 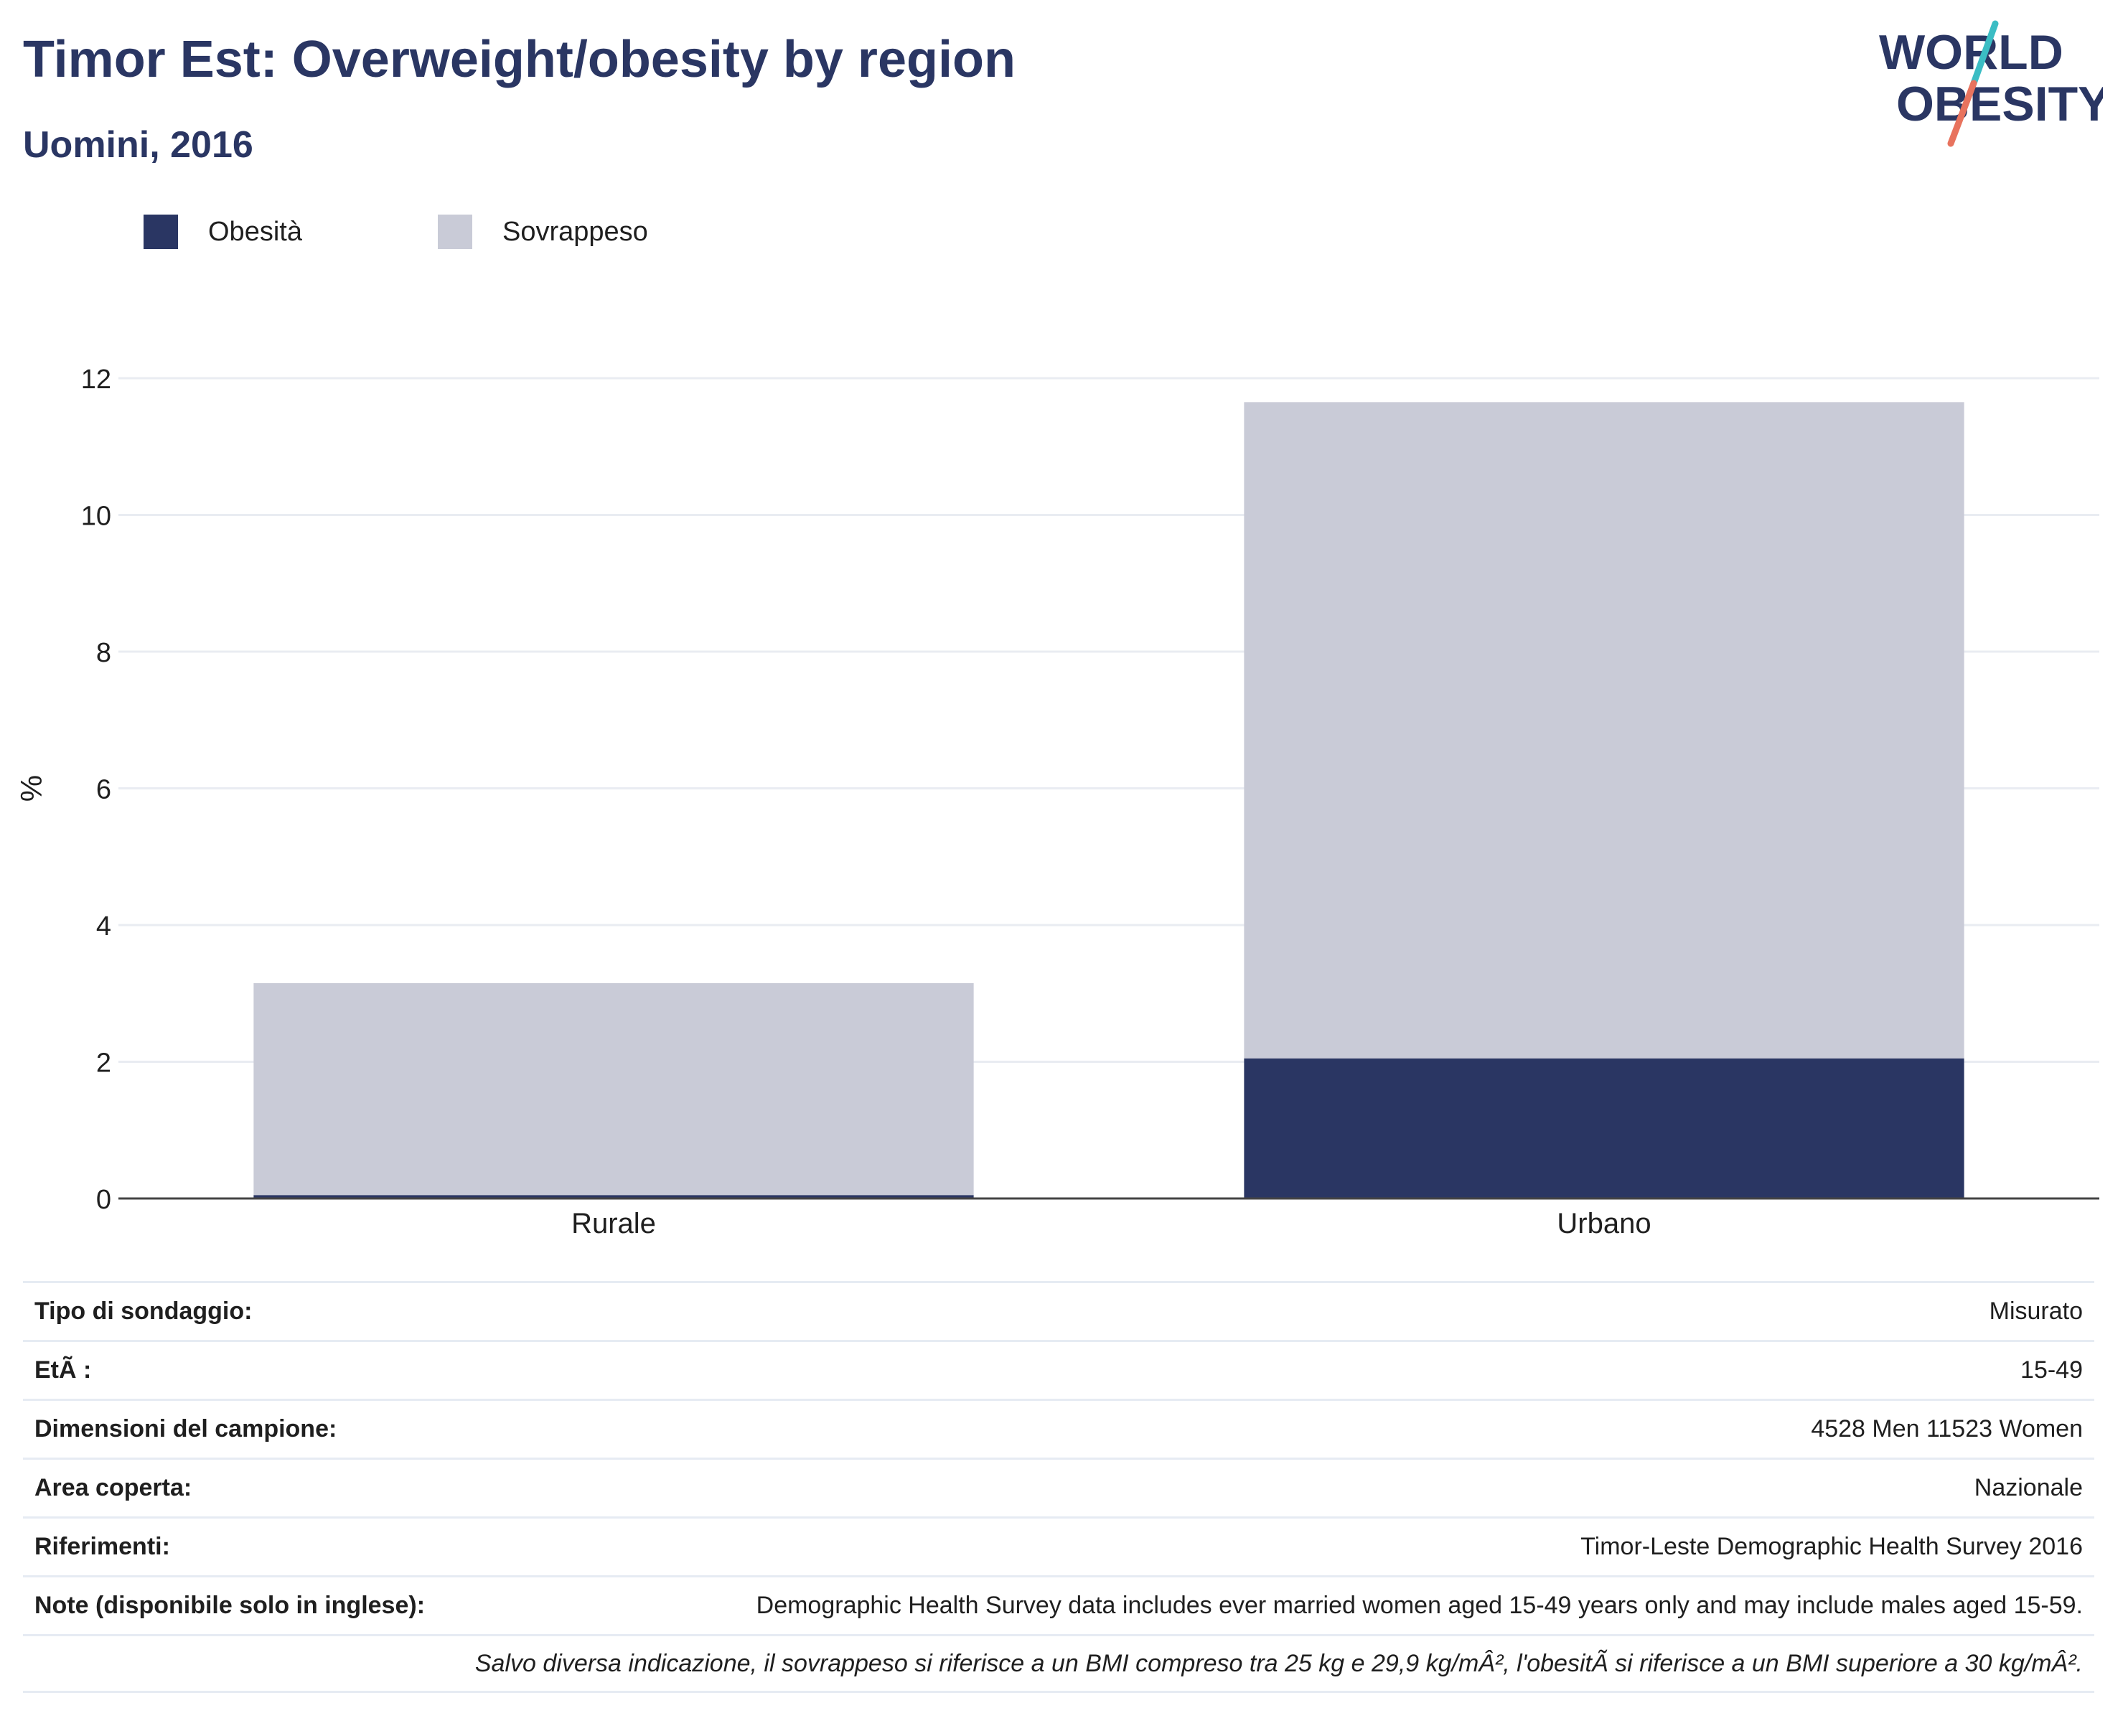 What do you see at coordinates (1058, 1310) in the screenshot?
I see `info-row-survey-type: Tipo di sondaggio: Misurato` at bounding box center [1058, 1310].